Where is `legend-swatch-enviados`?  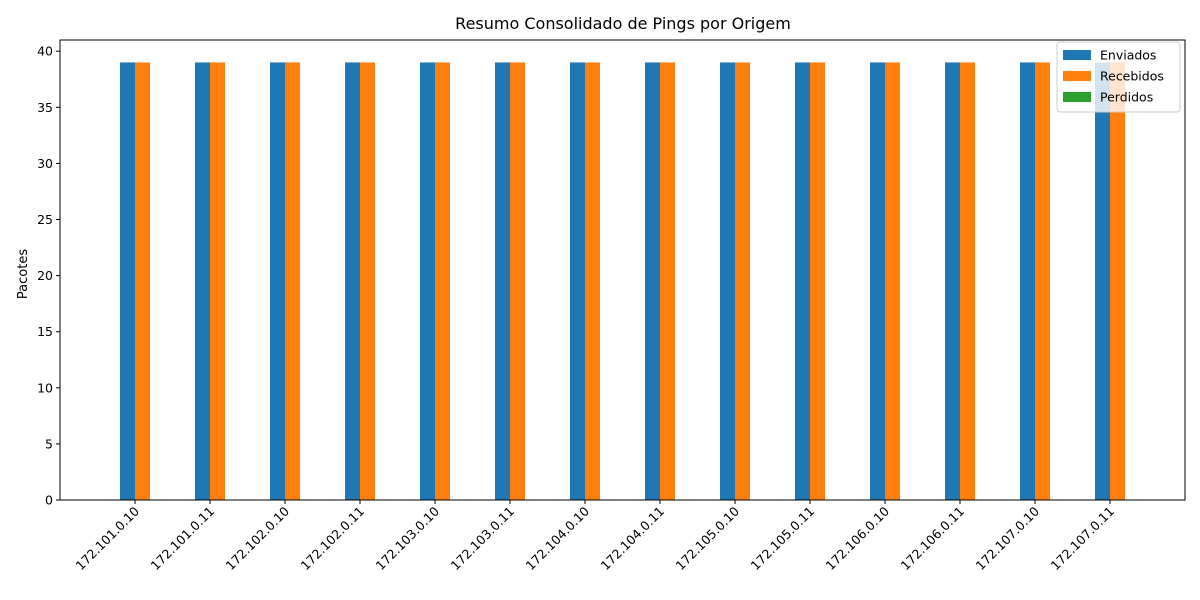 legend-swatch-enviados is located at coordinates (1077, 55).